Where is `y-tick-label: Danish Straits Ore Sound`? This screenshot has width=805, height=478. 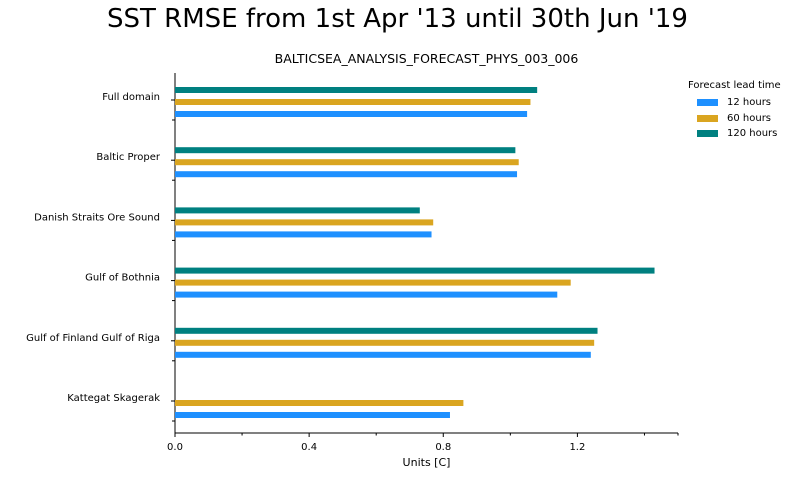 y-tick-label: Danish Straits Ore Sound is located at coordinates (97, 217).